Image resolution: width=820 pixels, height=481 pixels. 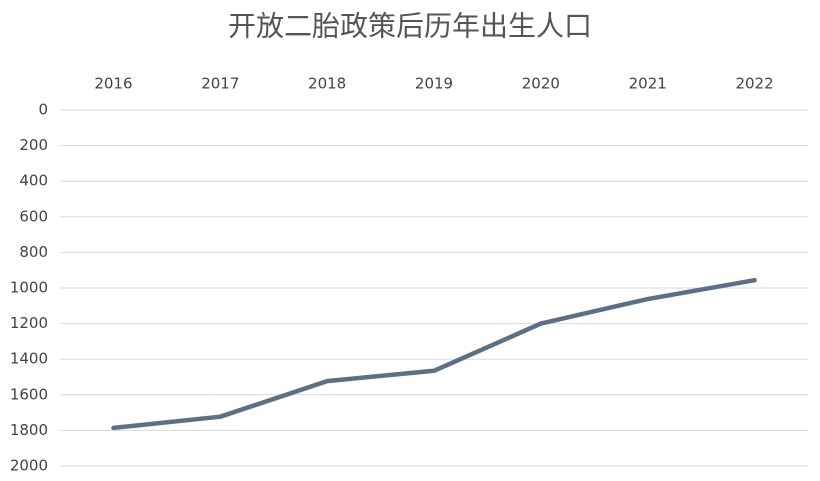 What do you see at coordinates (33, 252) in the screenshot?
I see `y-tick-label: 800` at bounding box center [33, 252].